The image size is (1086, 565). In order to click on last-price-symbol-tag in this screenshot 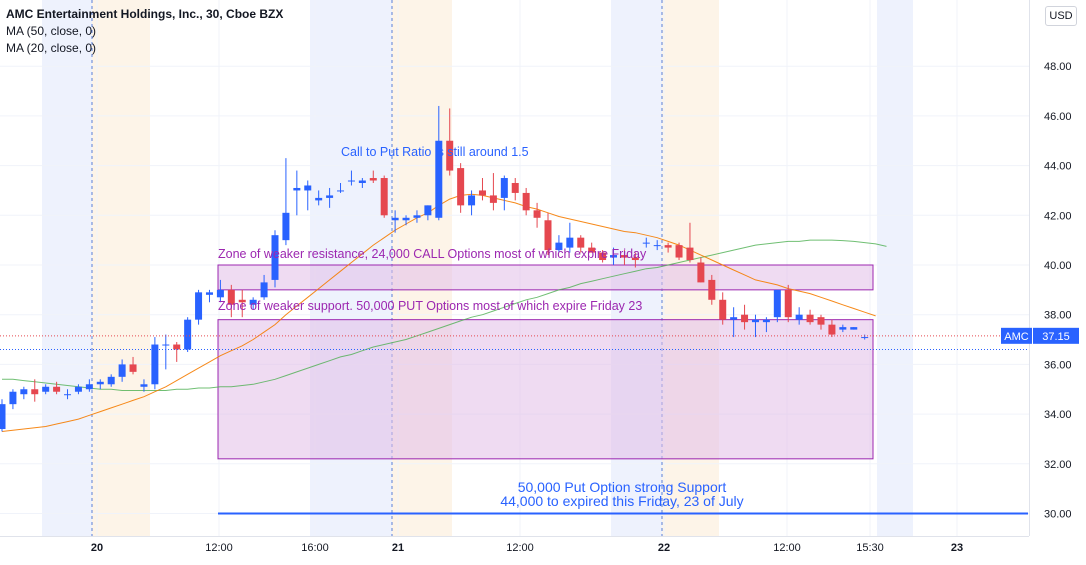, I will do `click(1016, 335)`.